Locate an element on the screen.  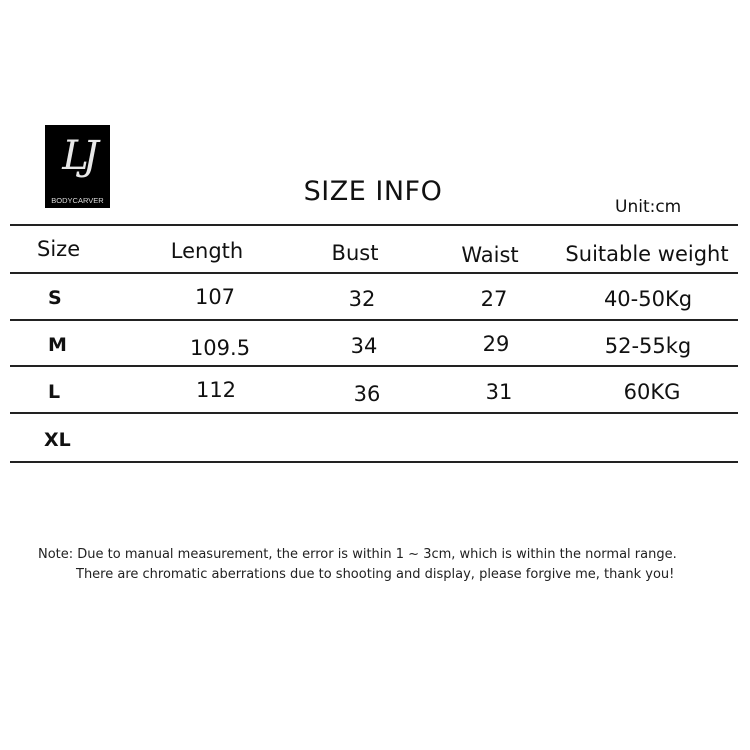
cell-size: S is located at coordinates (55, 298).